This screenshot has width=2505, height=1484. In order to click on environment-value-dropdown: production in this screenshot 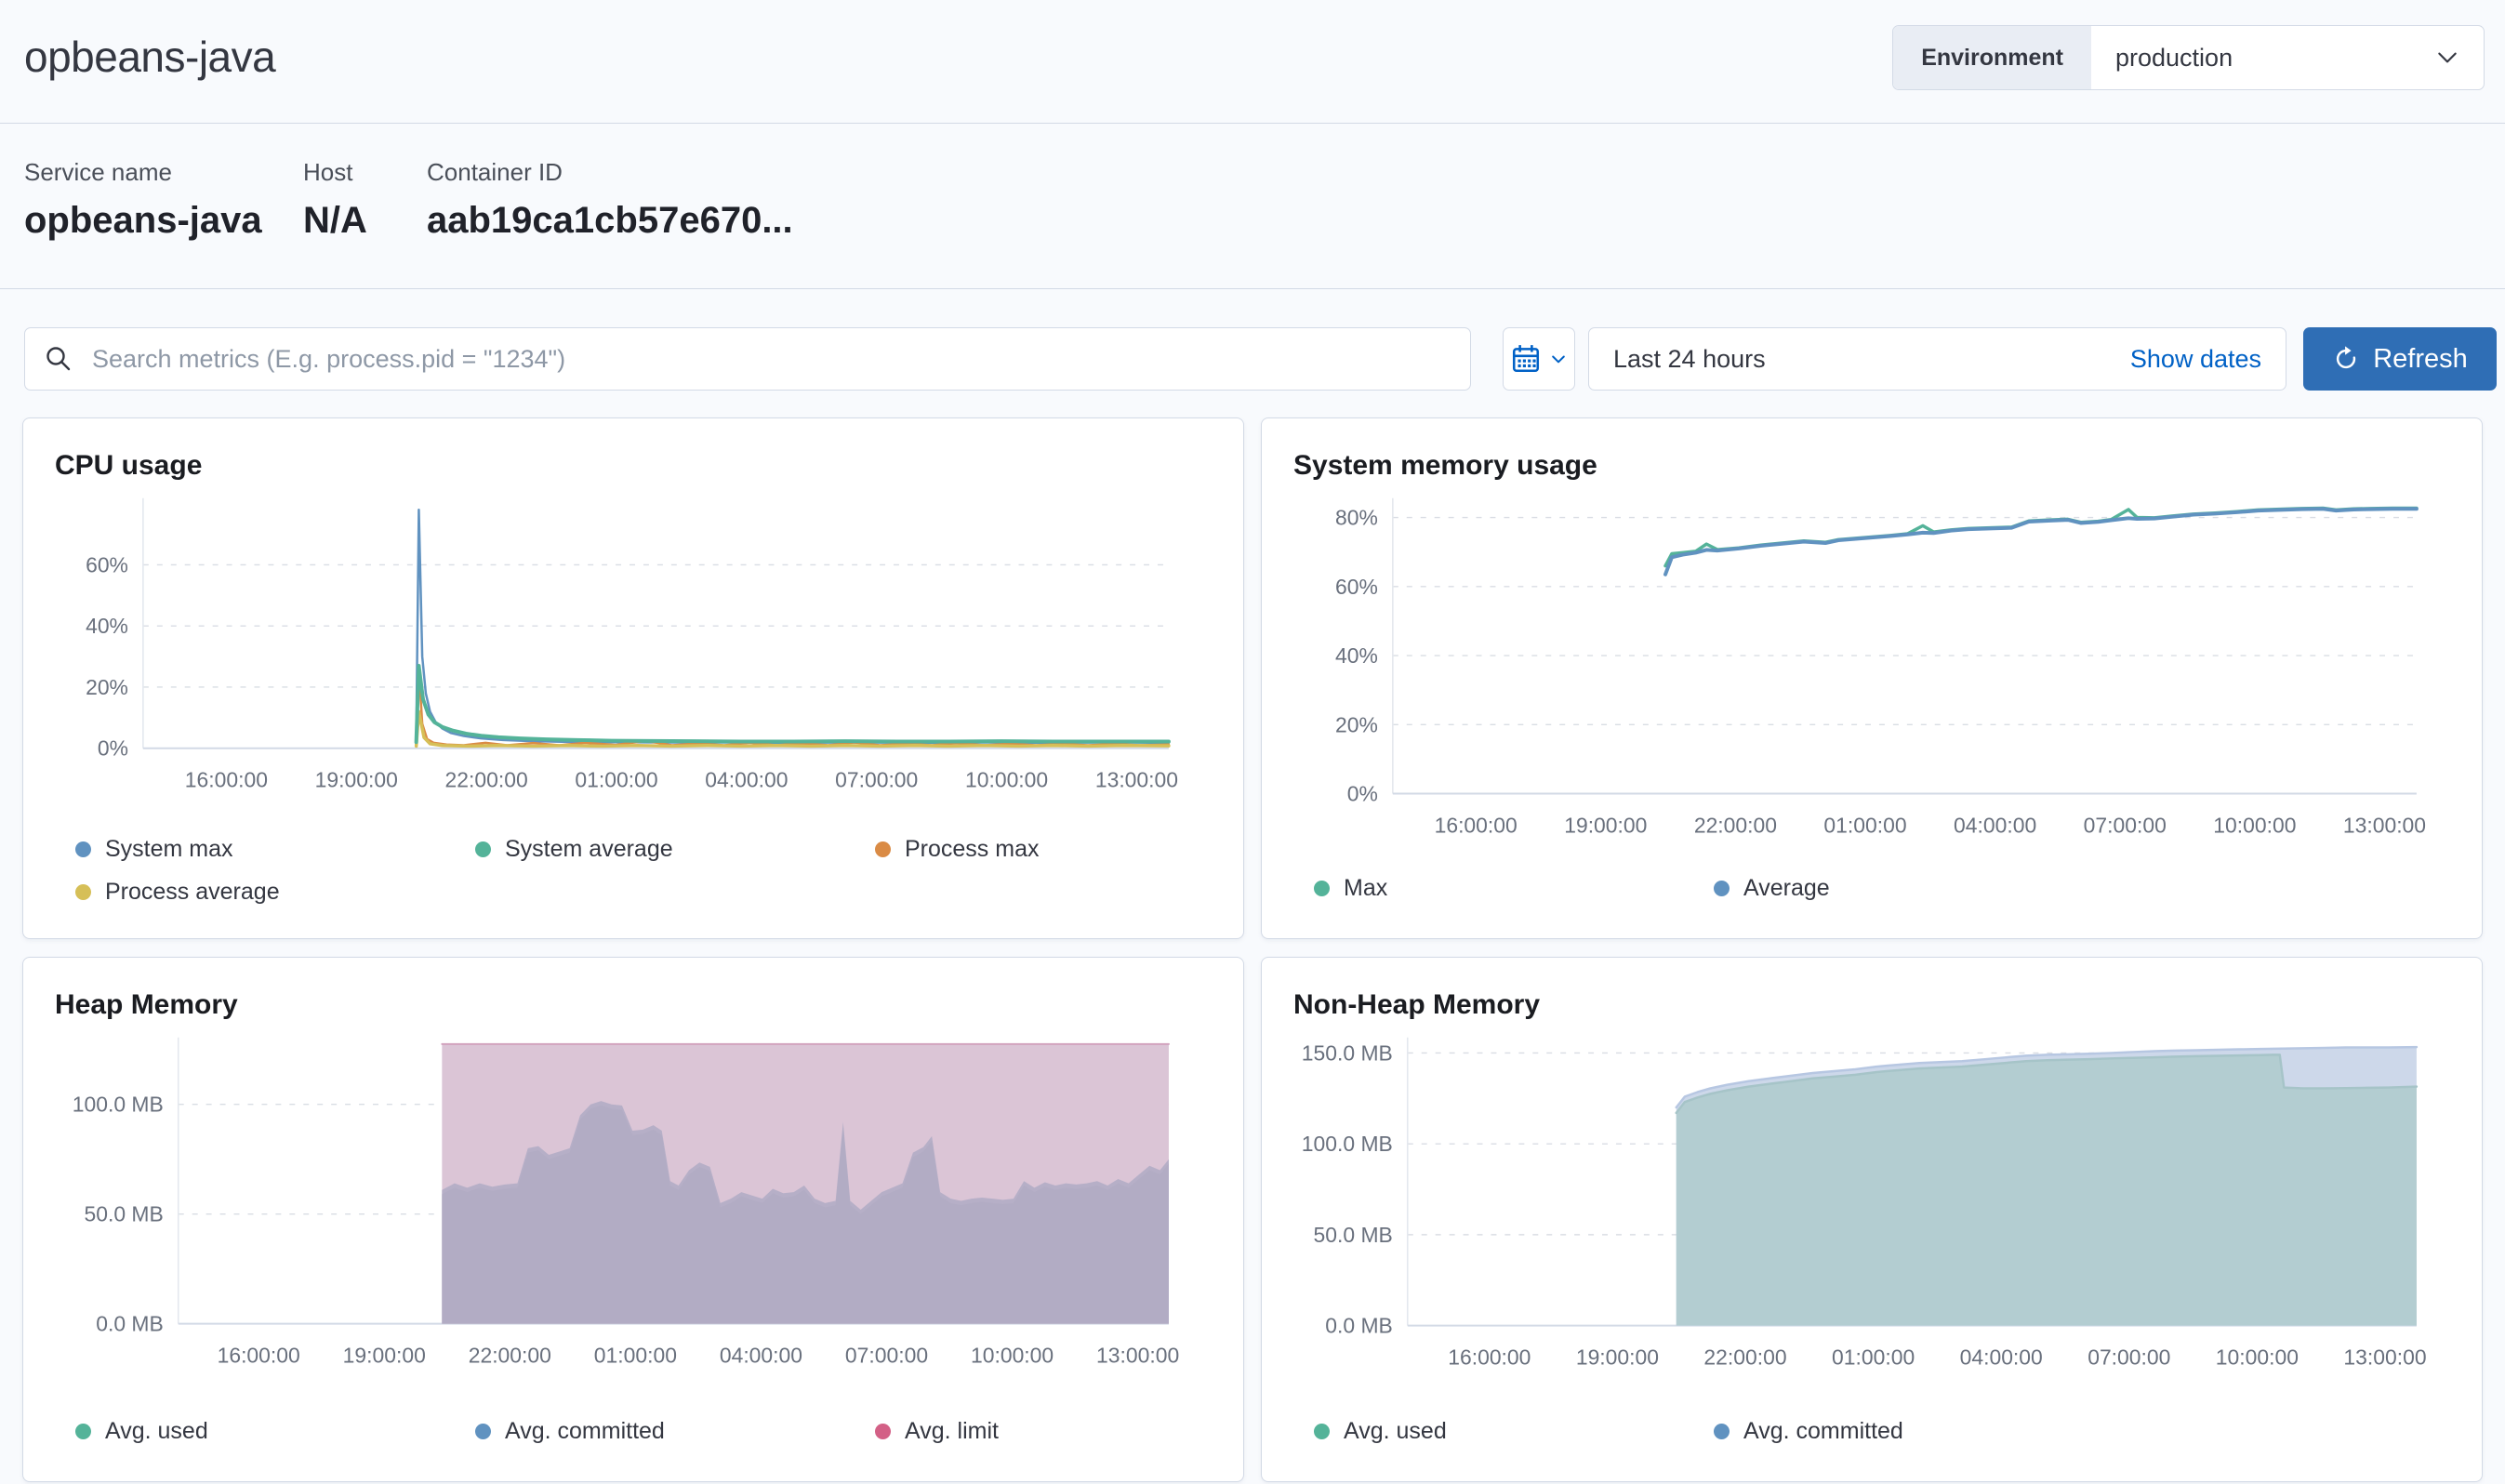, I will do `click(2287, 57)`.